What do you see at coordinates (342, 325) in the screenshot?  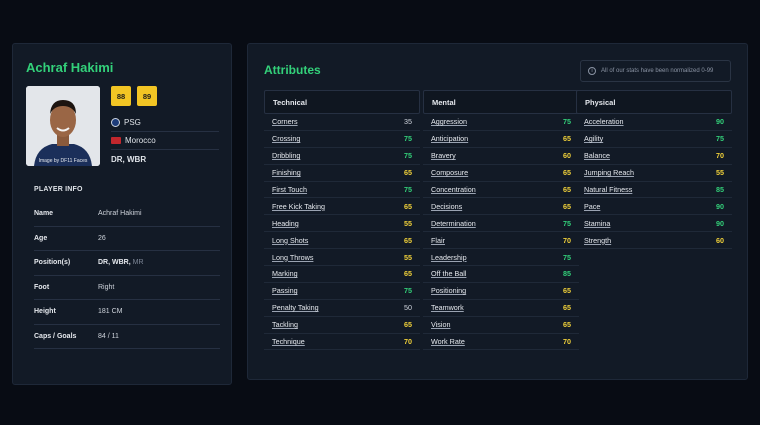 I see `attribute-row: Tackling 65` at bounding box center [342, 325].